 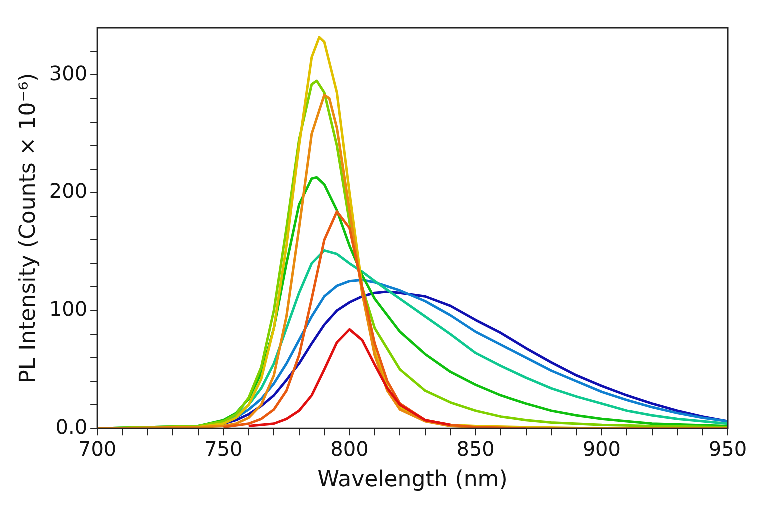 I want to click on y-tick-label: 200, so click(x=68, y=191).